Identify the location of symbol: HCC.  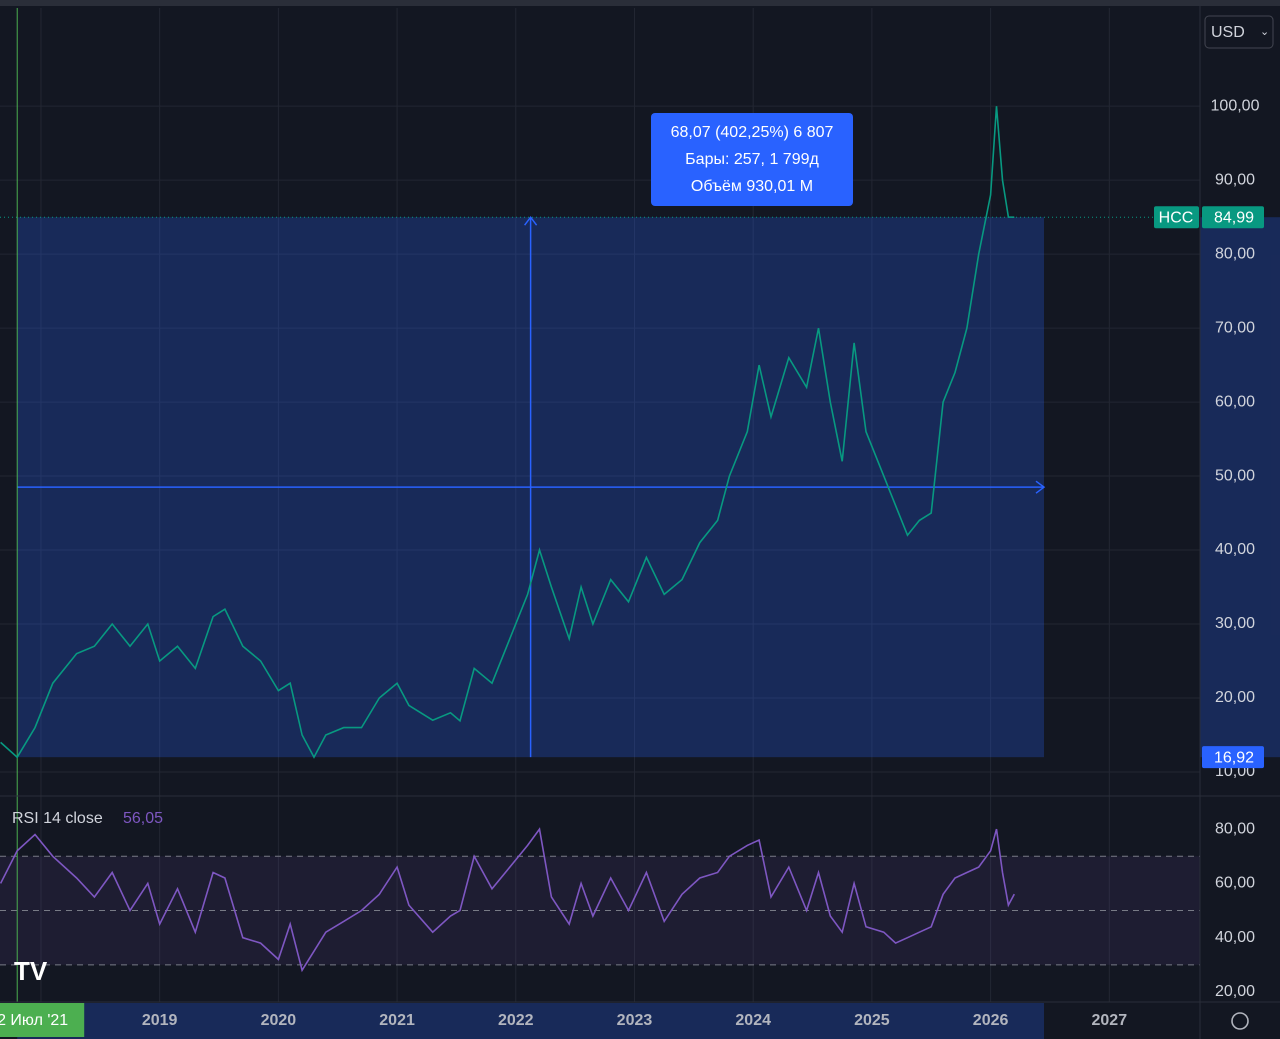
(1176, 217).